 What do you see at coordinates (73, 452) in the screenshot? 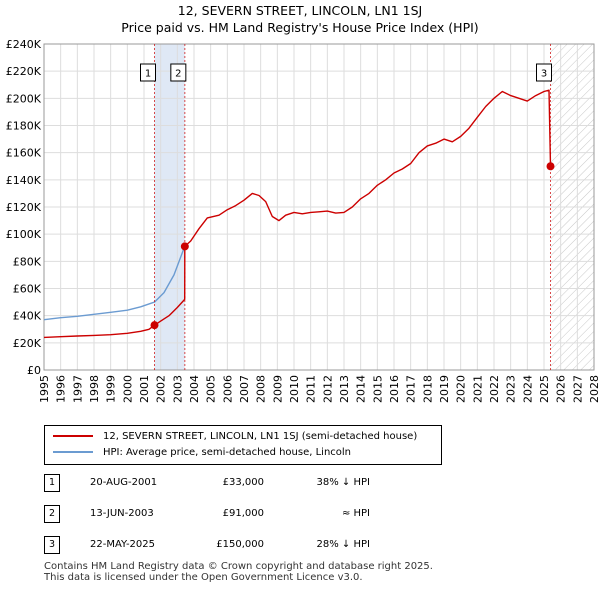
I see `legend-swatch-hpi` at bounding box center [73, 452].